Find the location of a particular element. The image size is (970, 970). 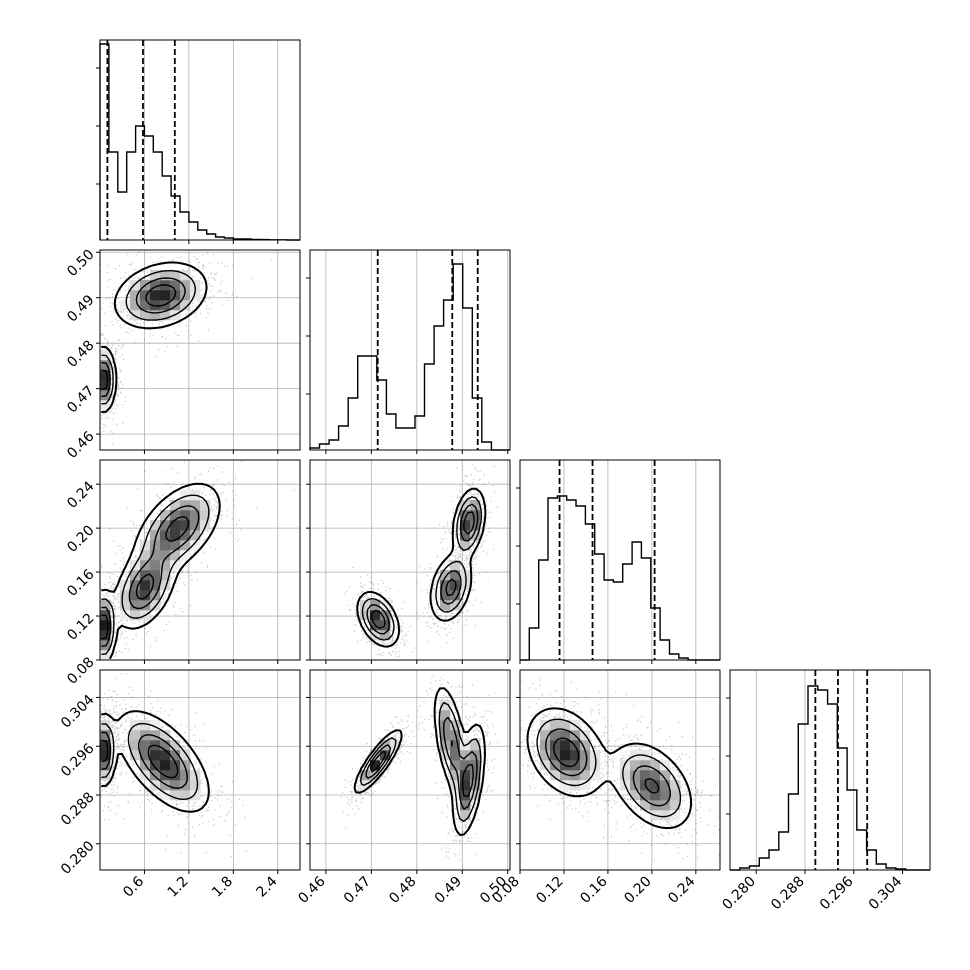

x-tick-label: 1.2 is located at coordinates (178, 887).